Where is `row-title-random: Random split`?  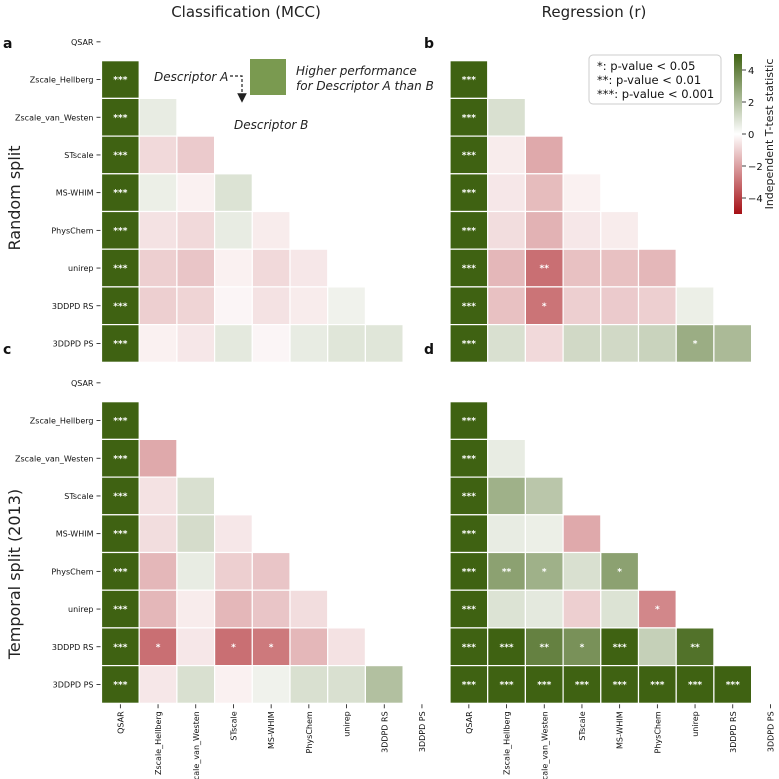 row-title-random: Random split is located at coordinates (14, 198).